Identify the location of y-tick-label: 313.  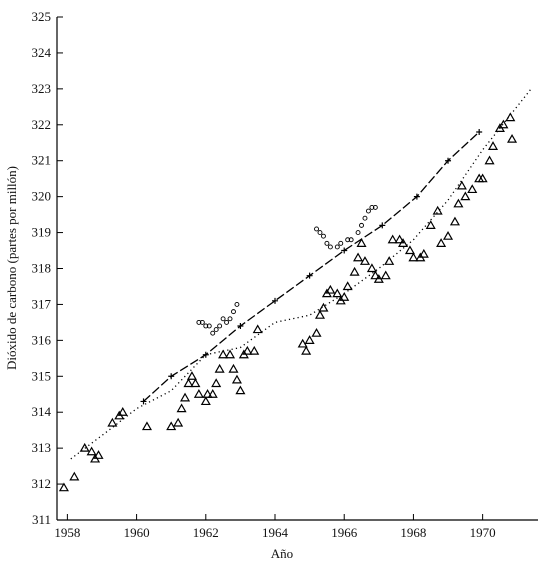
(42, 447).